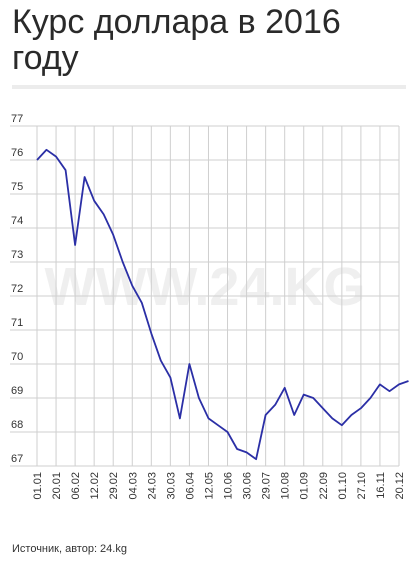  Describe the element at coordinates (17, 221) in the screenshot. I see `y-tick-label: 74` at that location.